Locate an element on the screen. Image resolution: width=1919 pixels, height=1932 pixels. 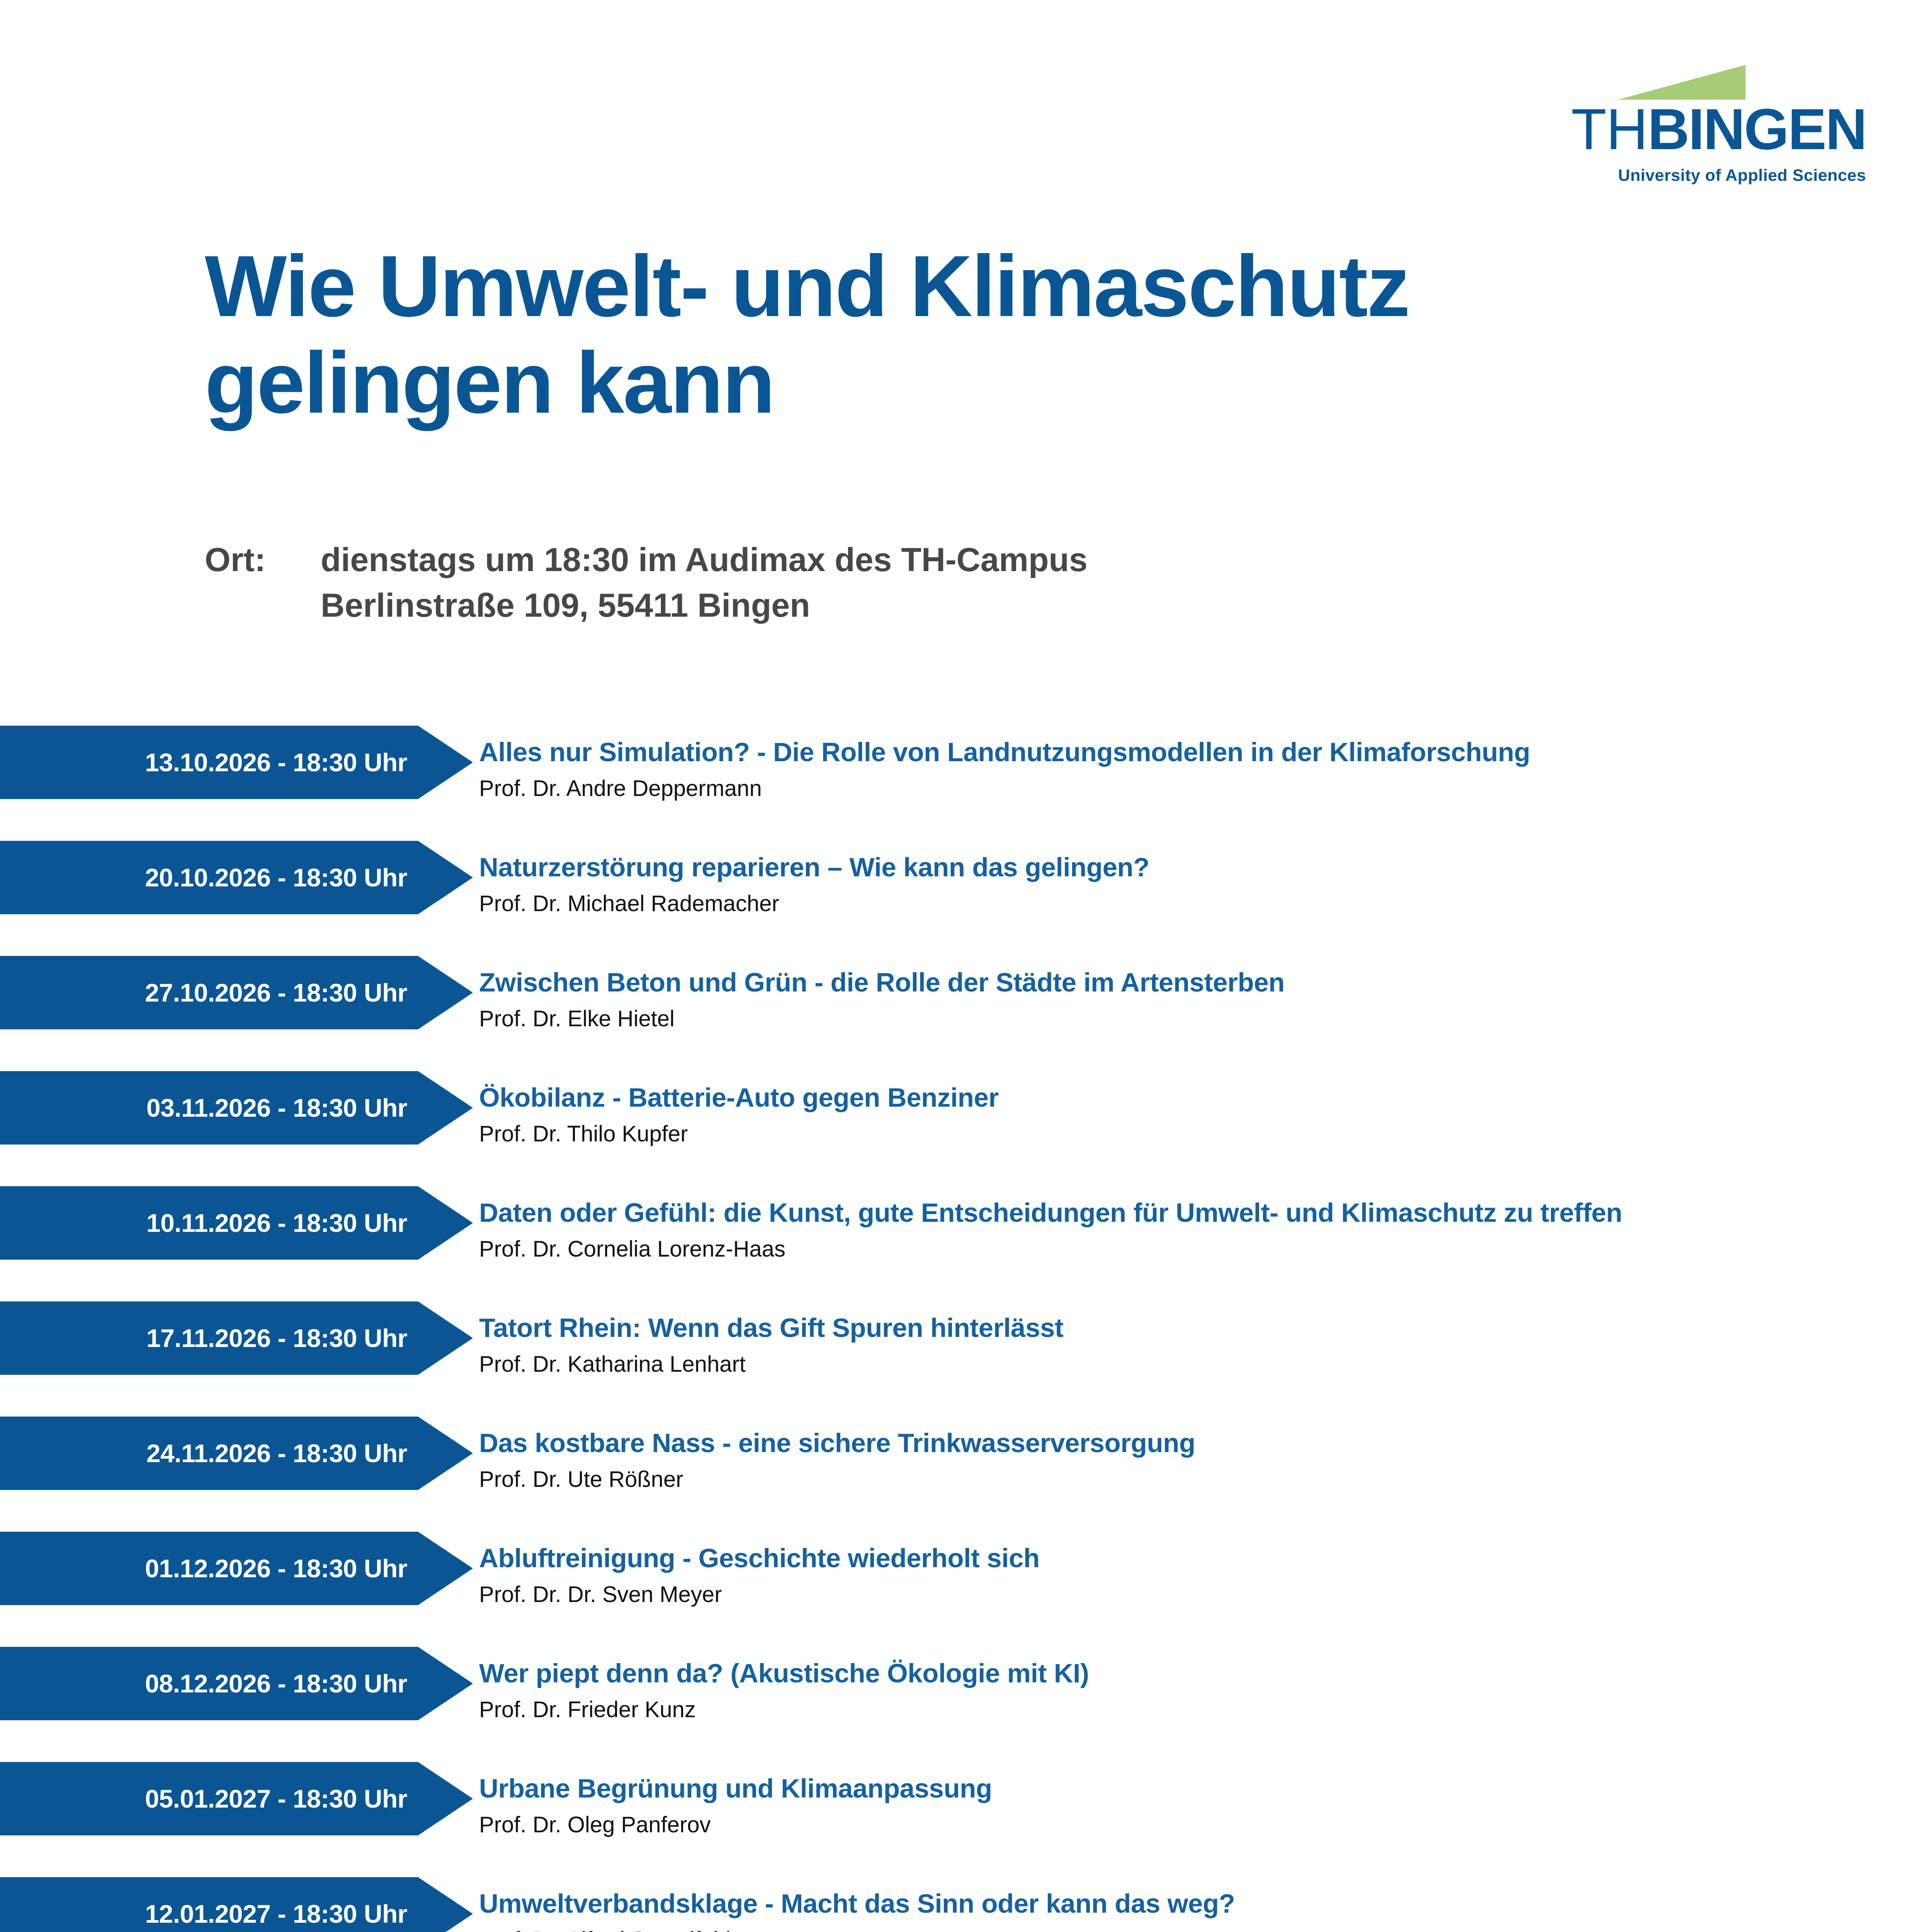
page-title-line-2: gelingen kann is located at coordinates (490, 383).